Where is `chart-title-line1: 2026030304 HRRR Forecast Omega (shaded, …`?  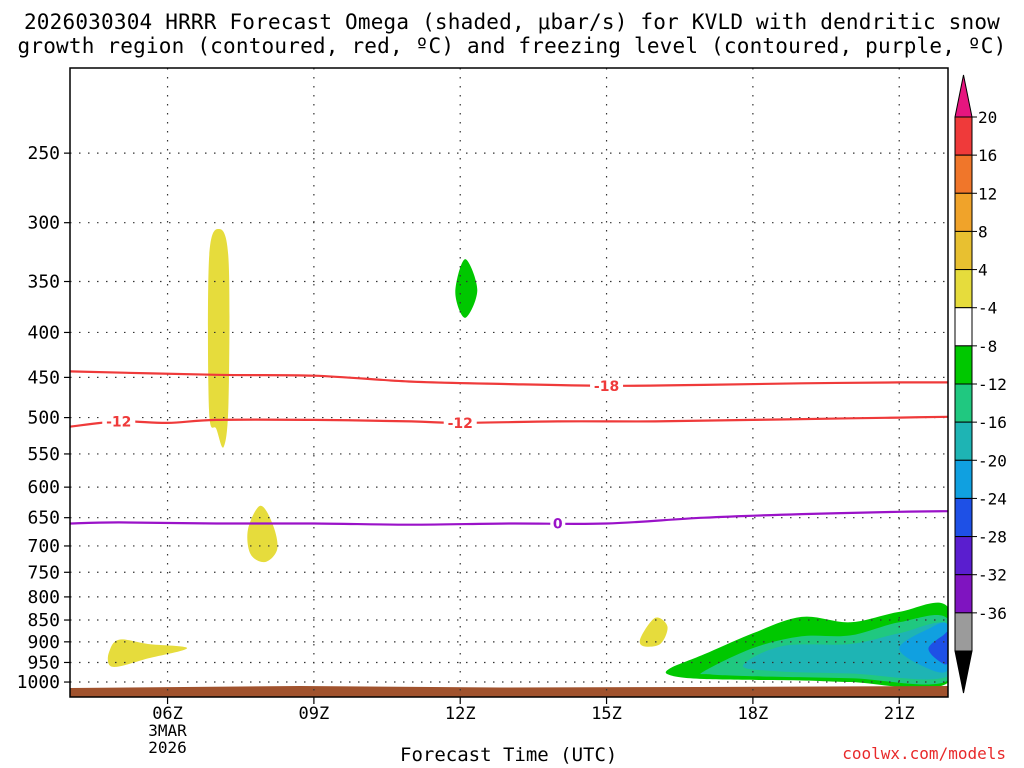 chart-title-line1: 2026030304 HRRR Forecast Omega (shaded, … is located at coordinates (512, 22).